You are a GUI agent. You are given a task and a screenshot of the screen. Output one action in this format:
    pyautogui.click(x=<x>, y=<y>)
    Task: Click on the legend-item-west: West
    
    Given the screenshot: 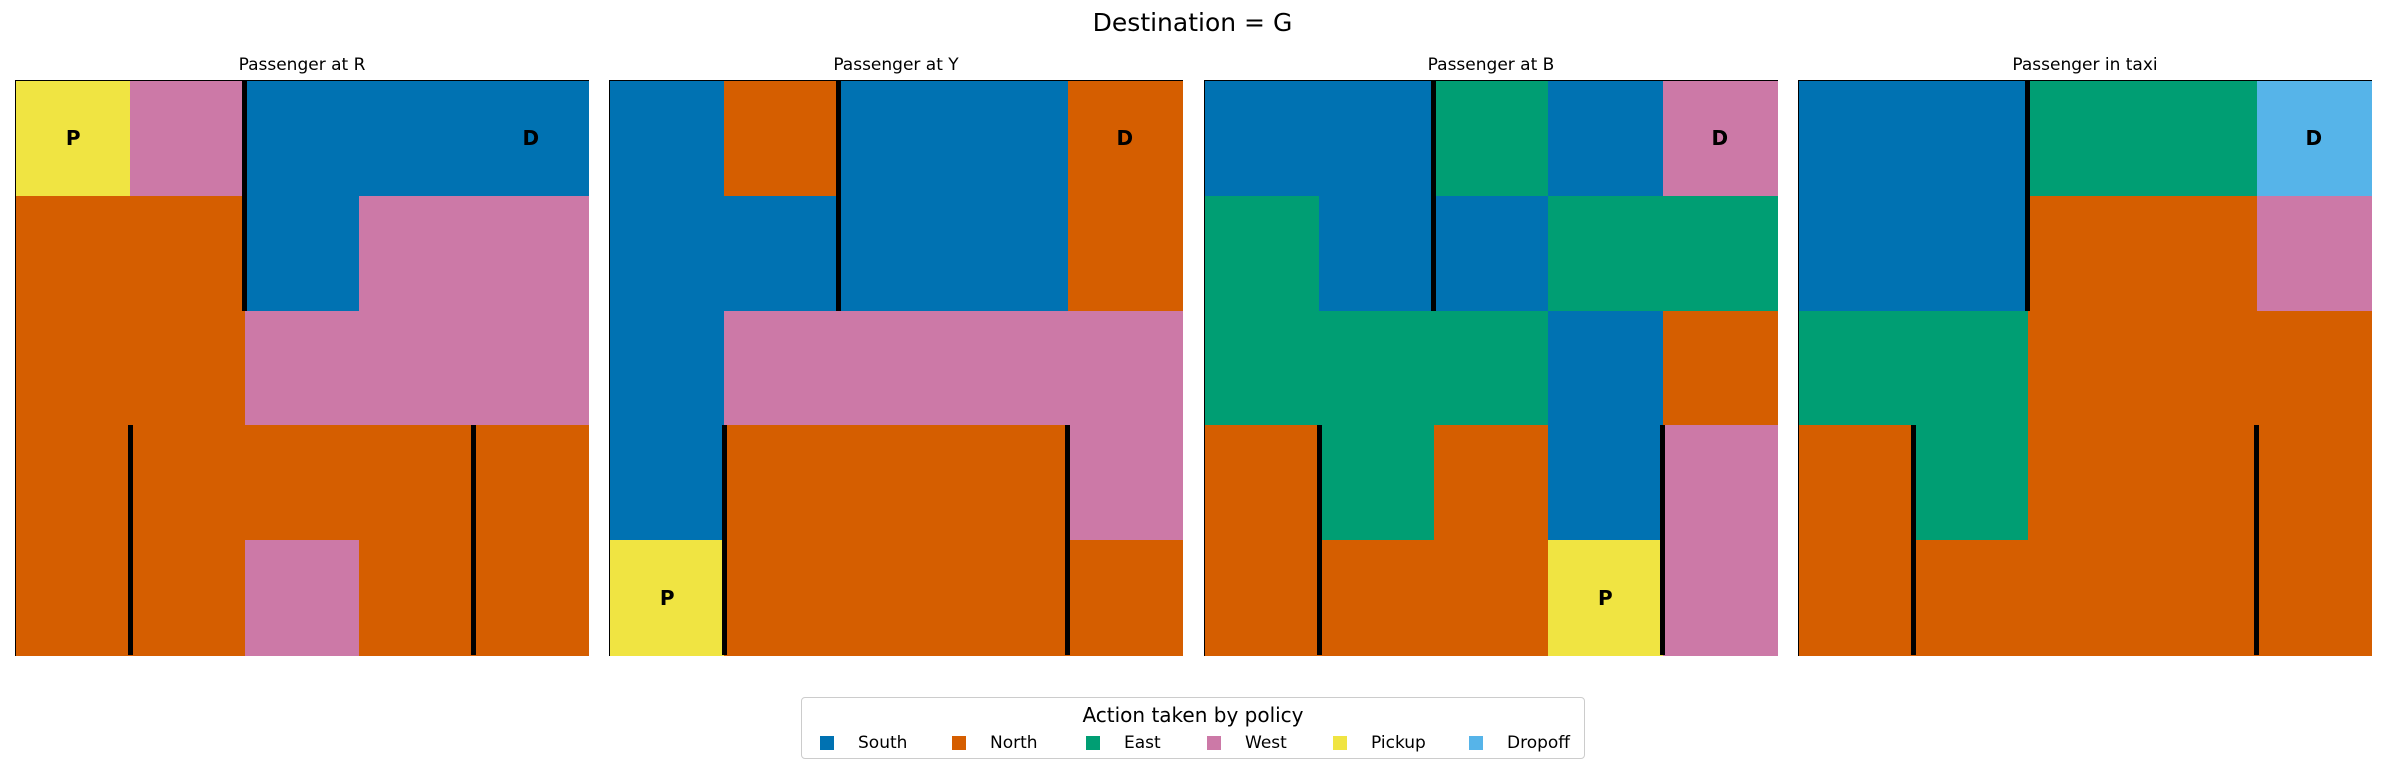 What is the action you would take?
    pyautogui.click(x=1247, y=743)
    